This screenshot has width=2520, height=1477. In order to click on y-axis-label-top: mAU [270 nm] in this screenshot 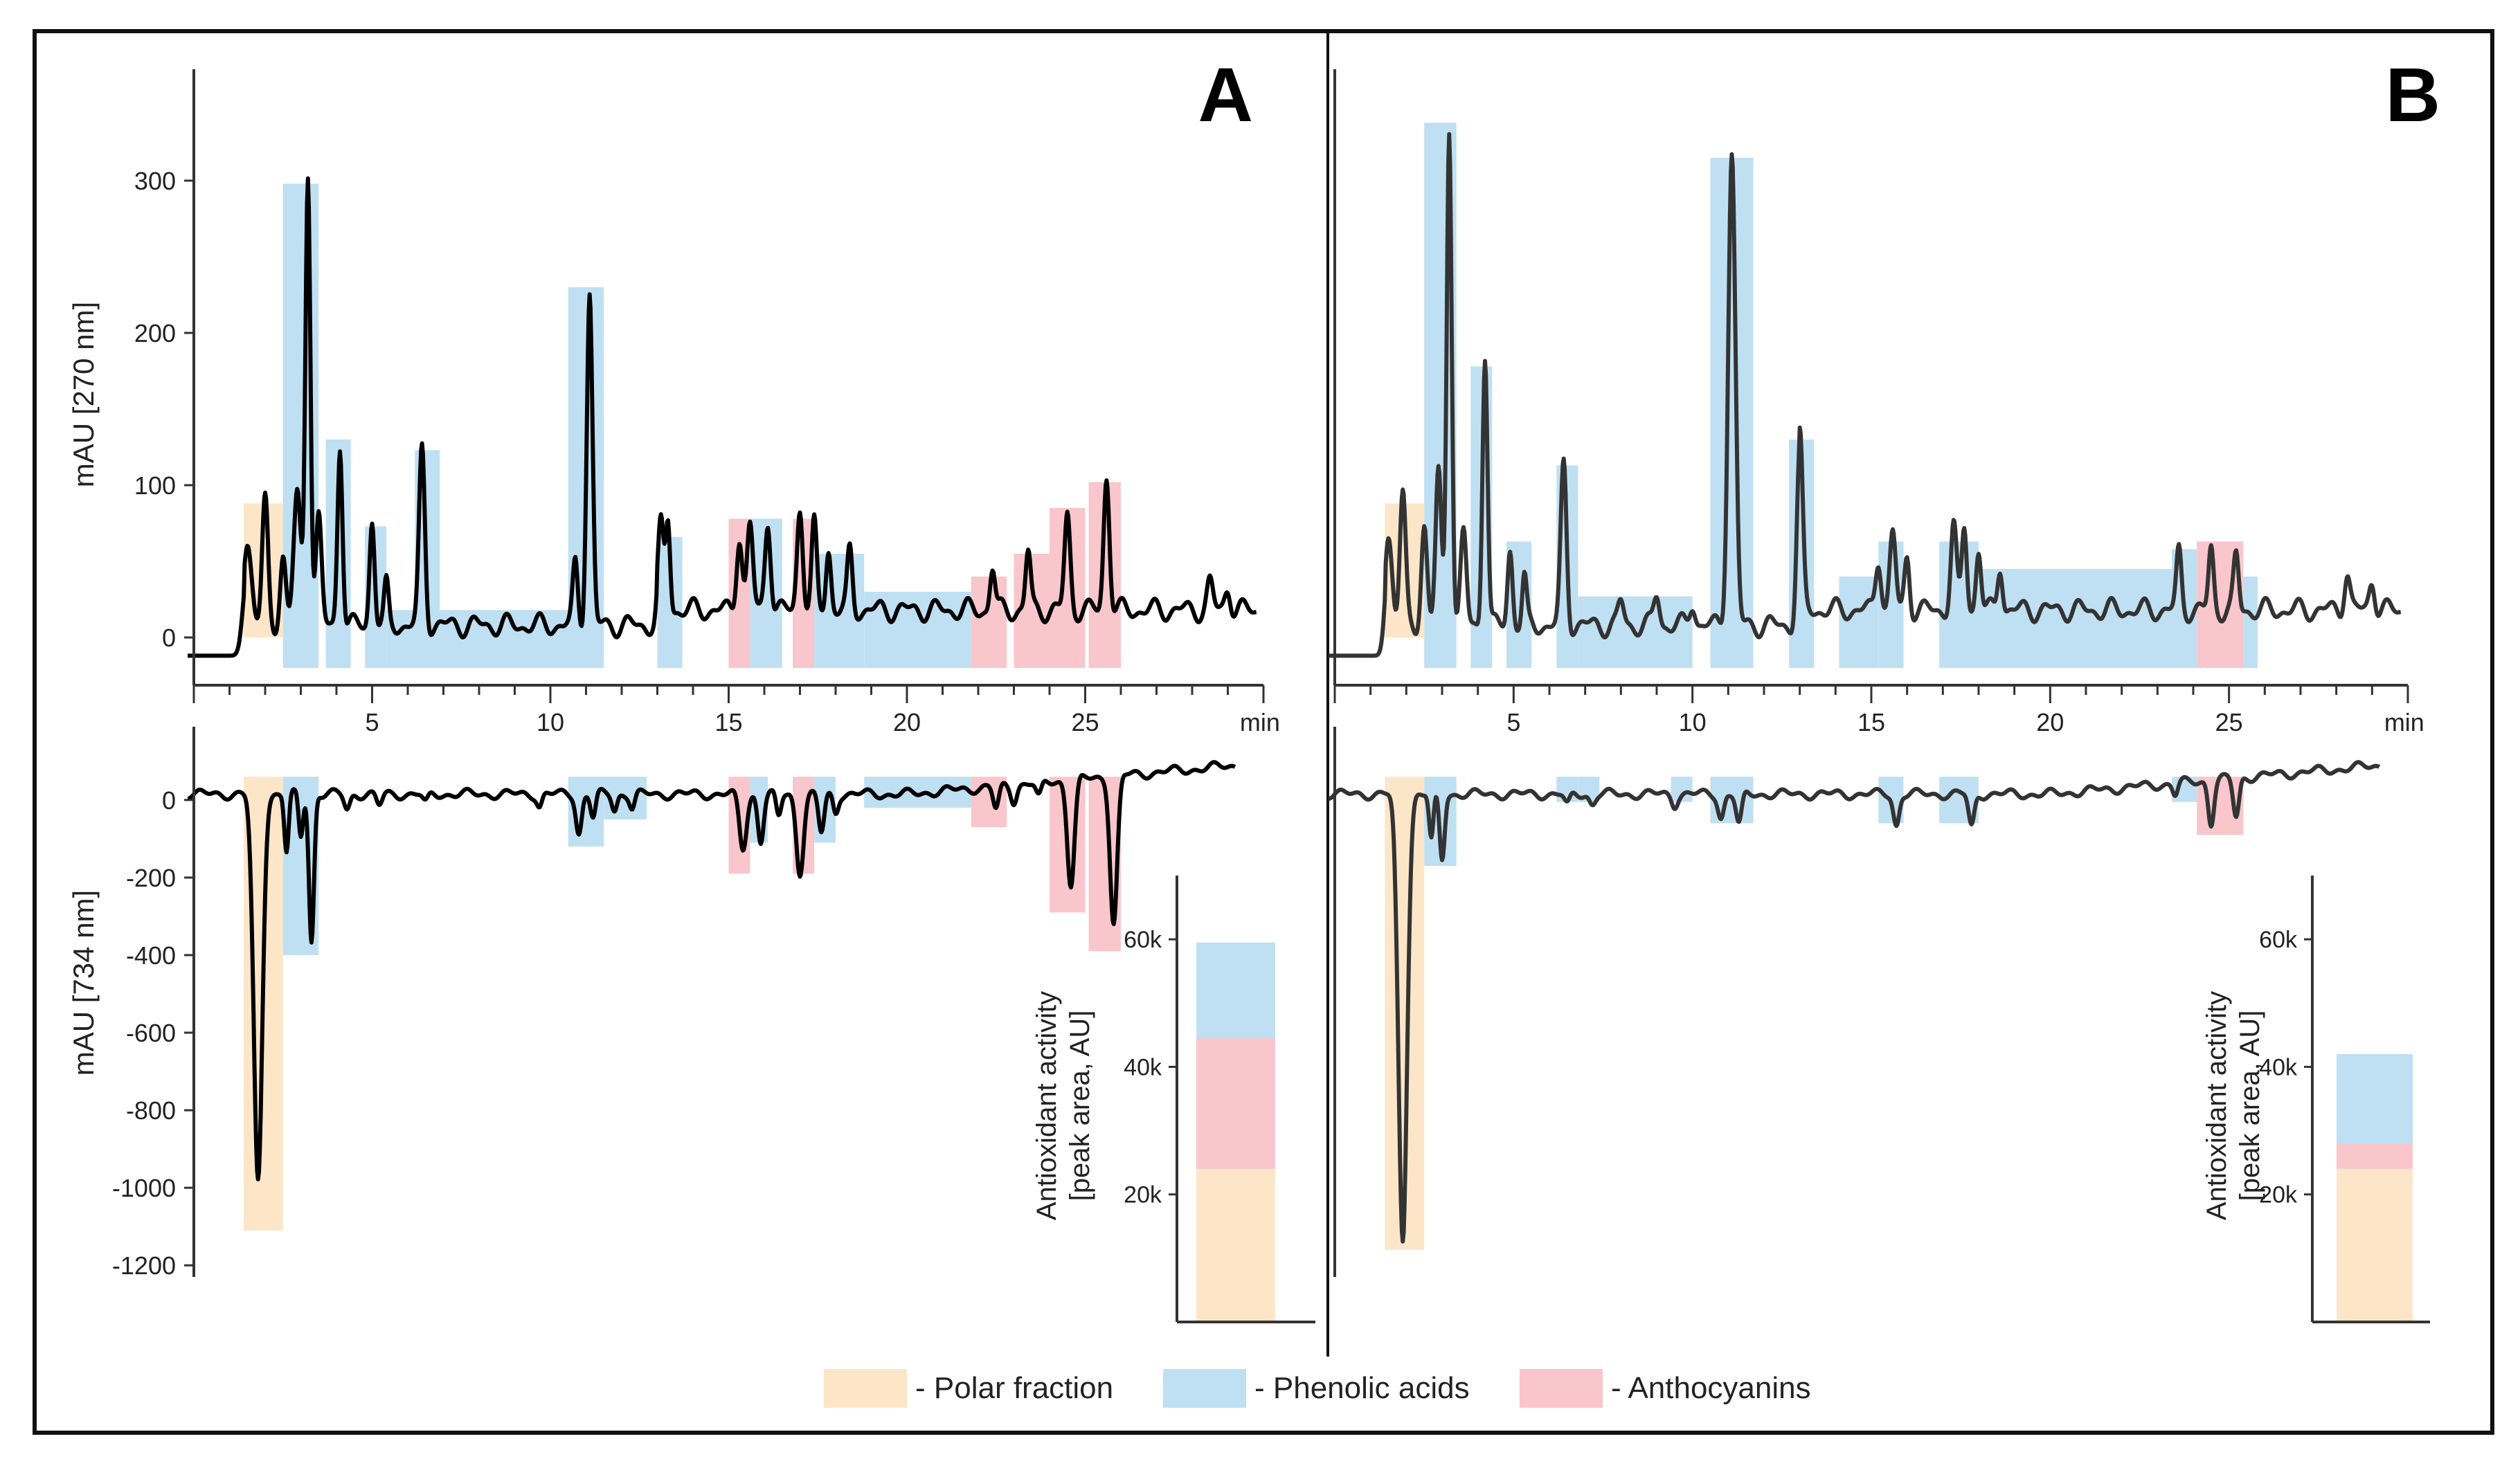, I will do `click(83, 395)`.